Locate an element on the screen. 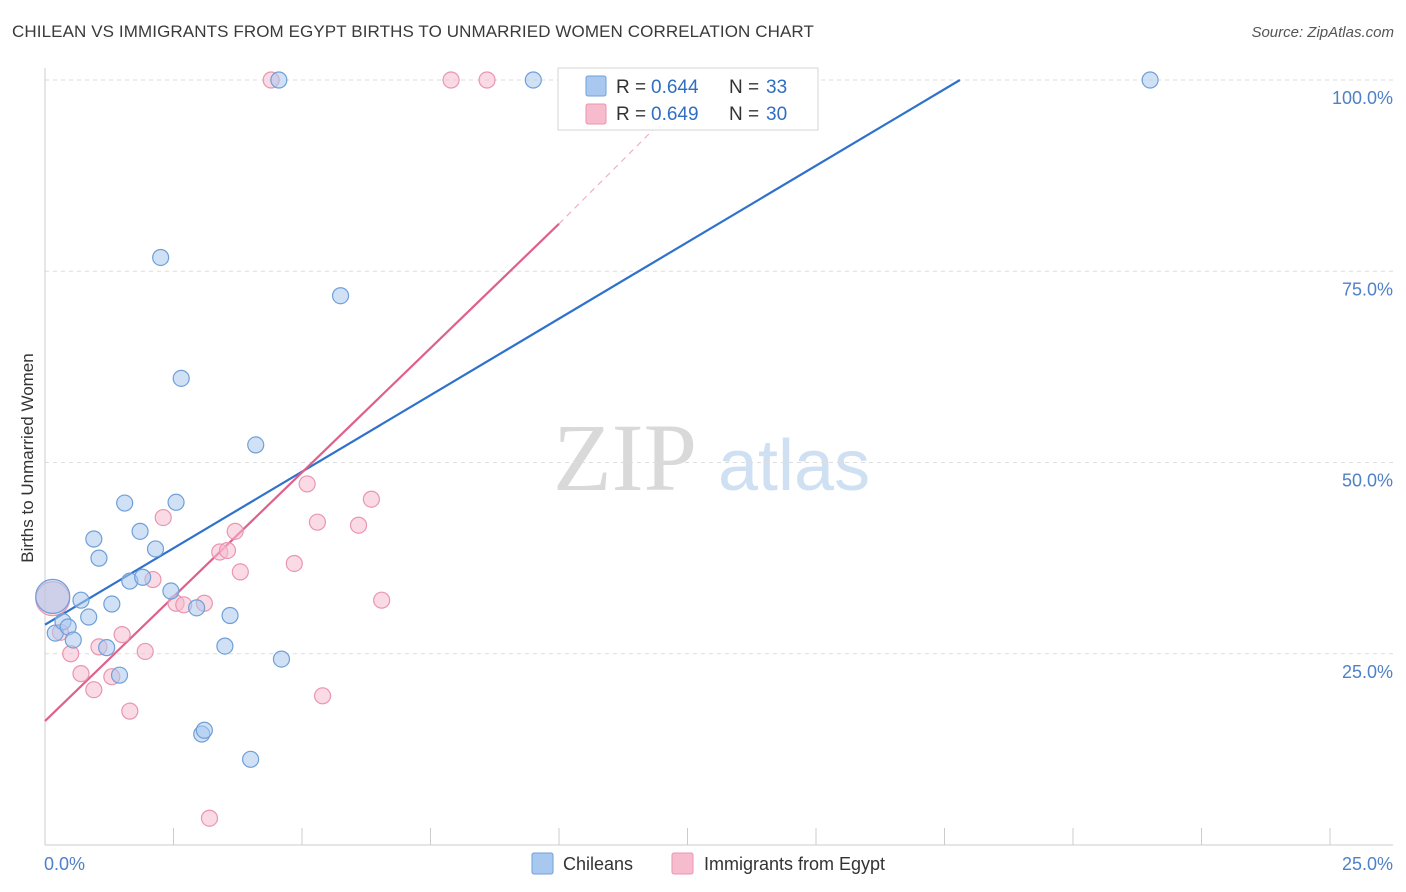  bottom-legend-label-chileans: Chileans is located at coordinates (598, 864).